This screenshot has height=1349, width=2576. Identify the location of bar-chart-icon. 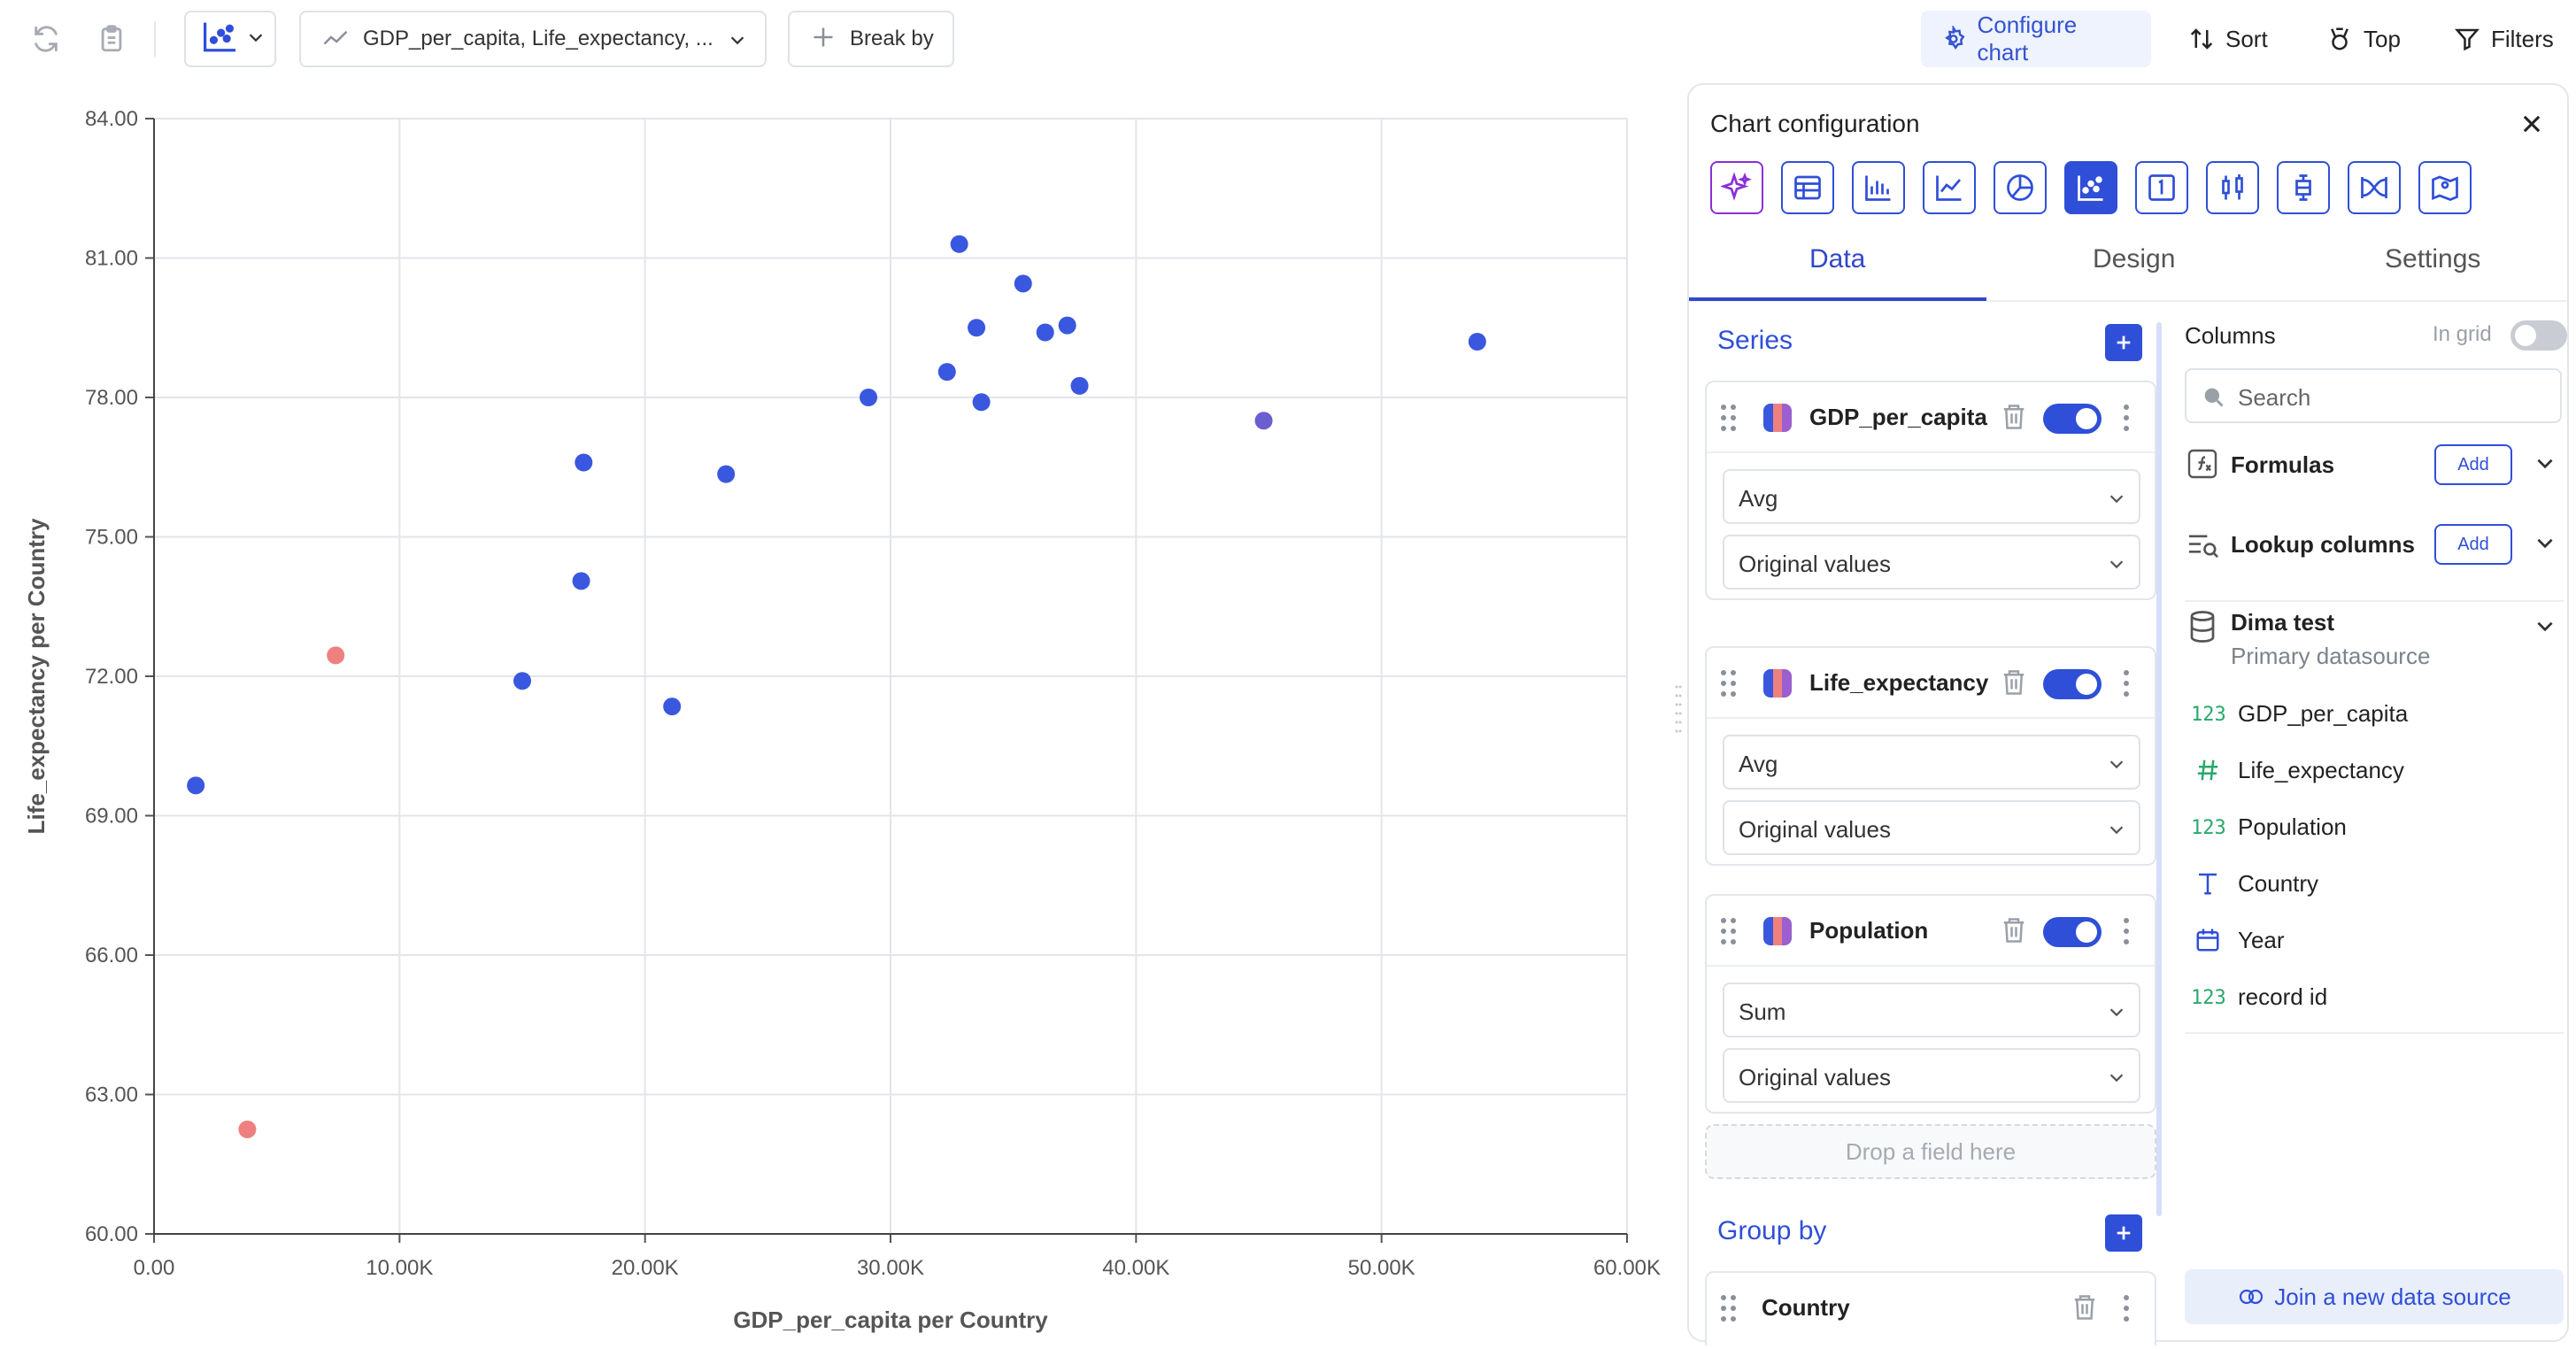
(1878, 188).